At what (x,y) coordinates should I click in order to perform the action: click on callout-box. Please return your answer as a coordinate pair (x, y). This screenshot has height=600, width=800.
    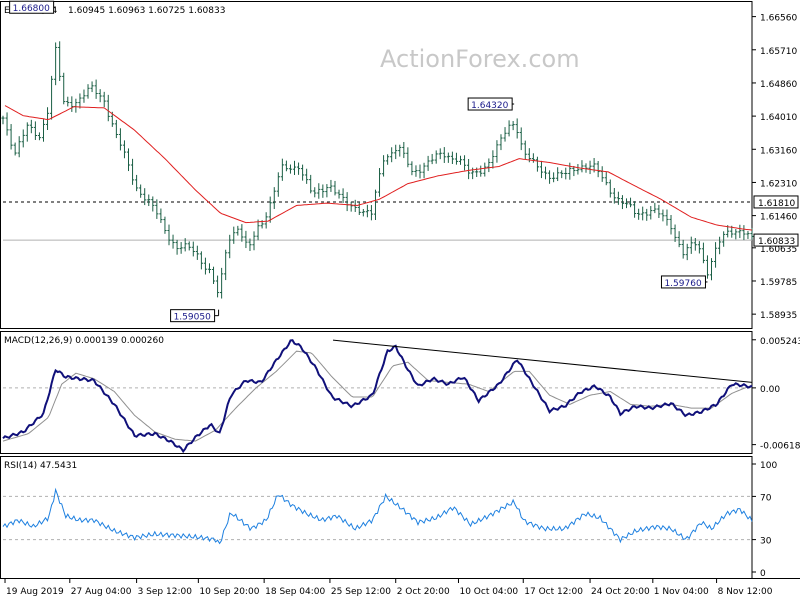
    Looking at the image, I should click on (193, 316).